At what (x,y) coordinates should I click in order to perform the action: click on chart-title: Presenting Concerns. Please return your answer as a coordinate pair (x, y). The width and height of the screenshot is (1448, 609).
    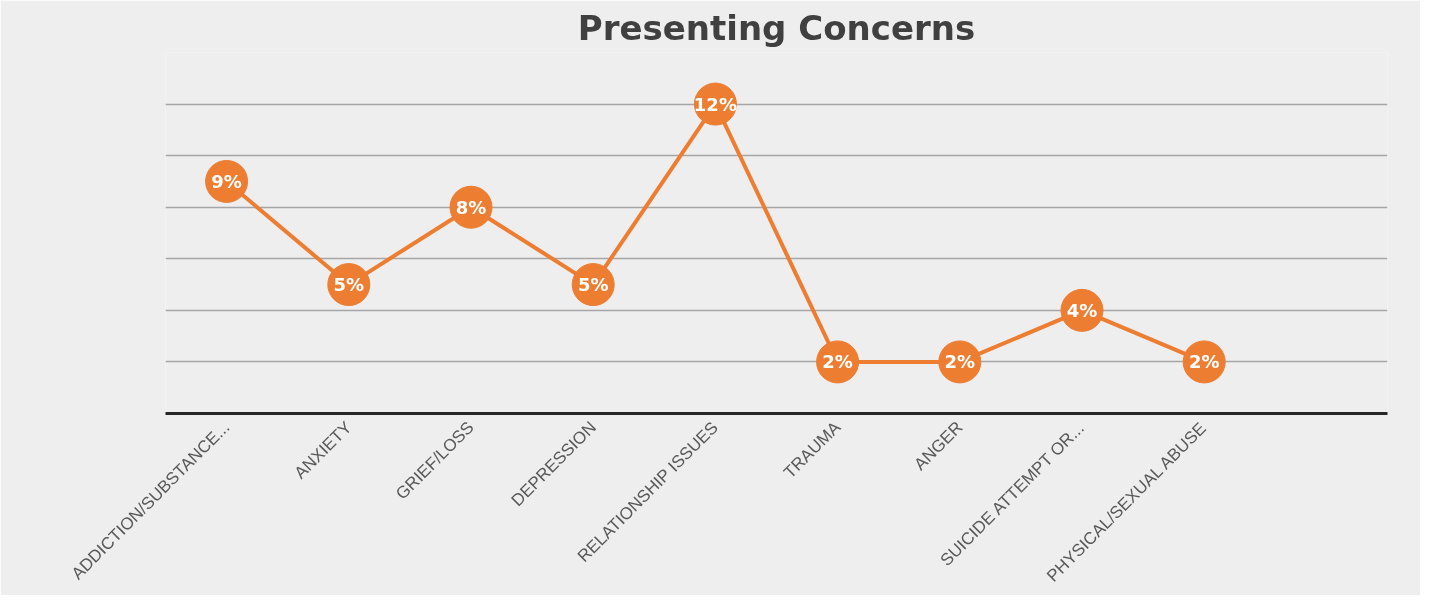
    Looking at the image, I should click on (776, 27).